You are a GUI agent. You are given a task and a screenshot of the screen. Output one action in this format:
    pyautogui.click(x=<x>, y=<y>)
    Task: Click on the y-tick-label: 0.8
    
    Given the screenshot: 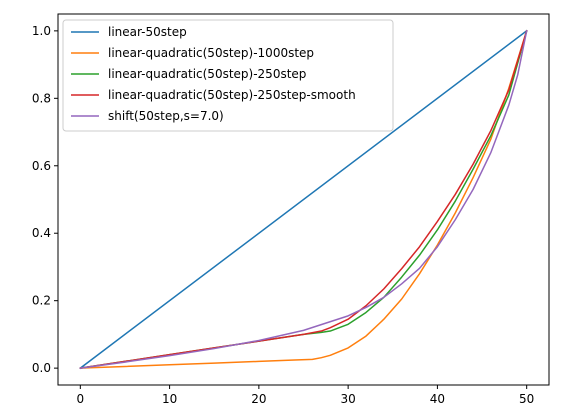 What is the action you would take?
    pyautogui.click(x=41, y=98)
    